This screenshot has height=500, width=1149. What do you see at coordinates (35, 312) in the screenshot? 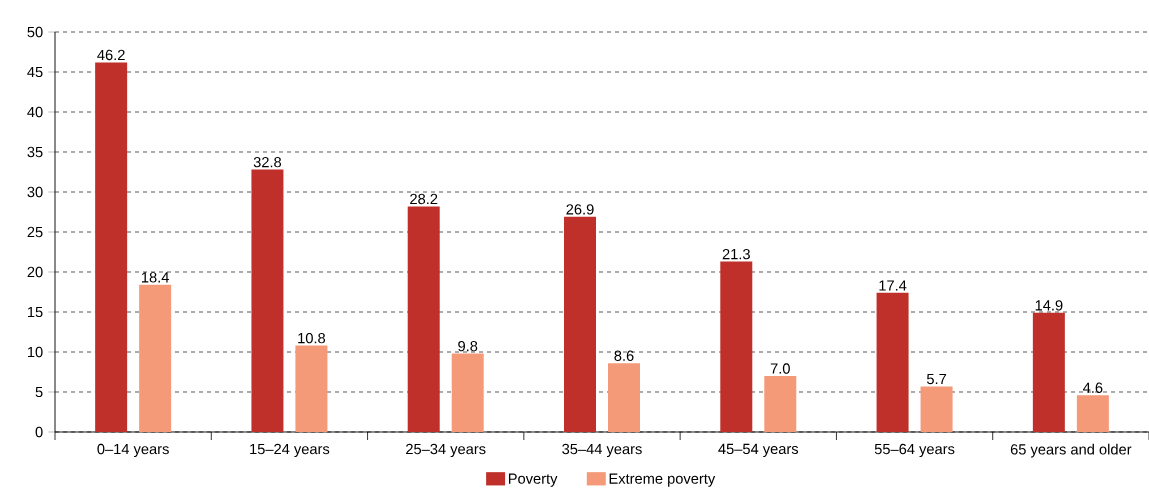
I see `y-tick-label: 15` at bounding box center [35, 312].